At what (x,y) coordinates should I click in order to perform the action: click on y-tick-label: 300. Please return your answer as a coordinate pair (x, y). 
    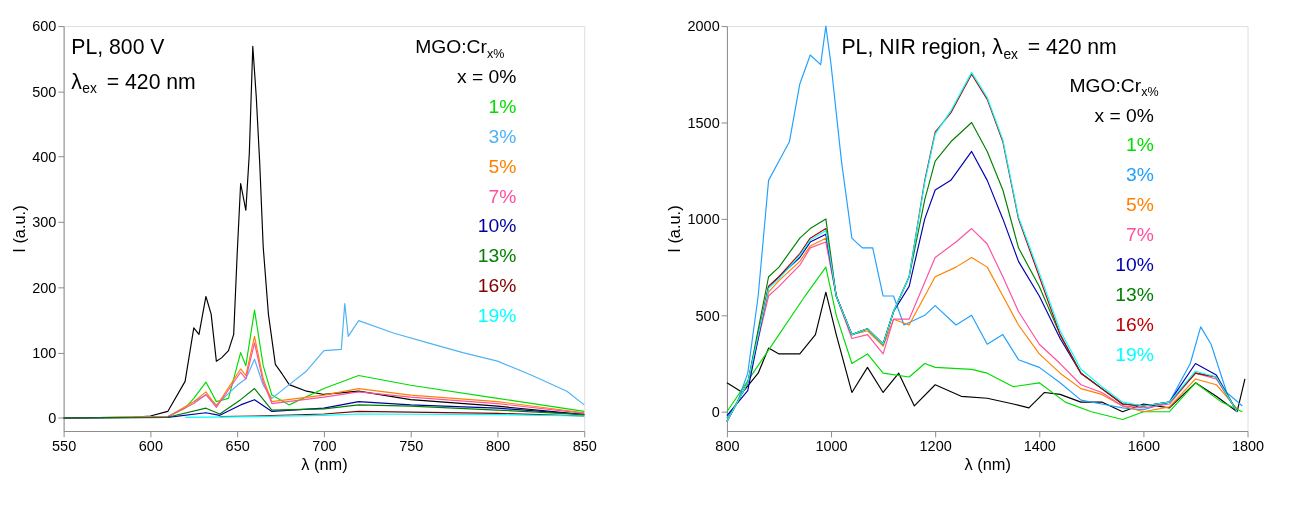
    Looking at the image, I should click on (44, 222).